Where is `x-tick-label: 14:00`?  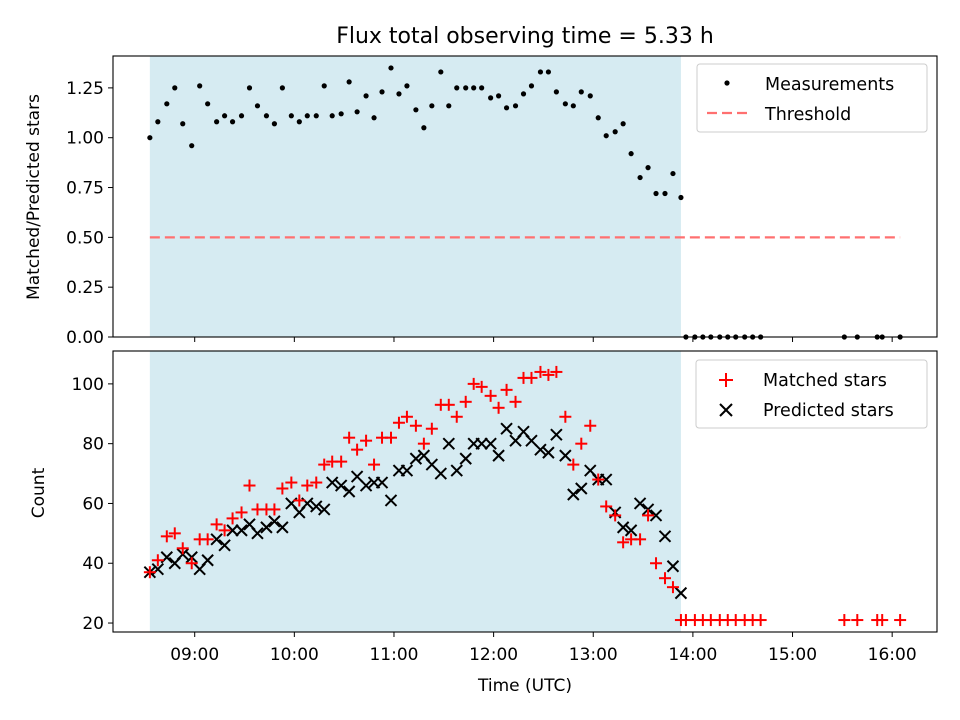
x-tick-label: 14:00 is located at coordinates (692, 655).